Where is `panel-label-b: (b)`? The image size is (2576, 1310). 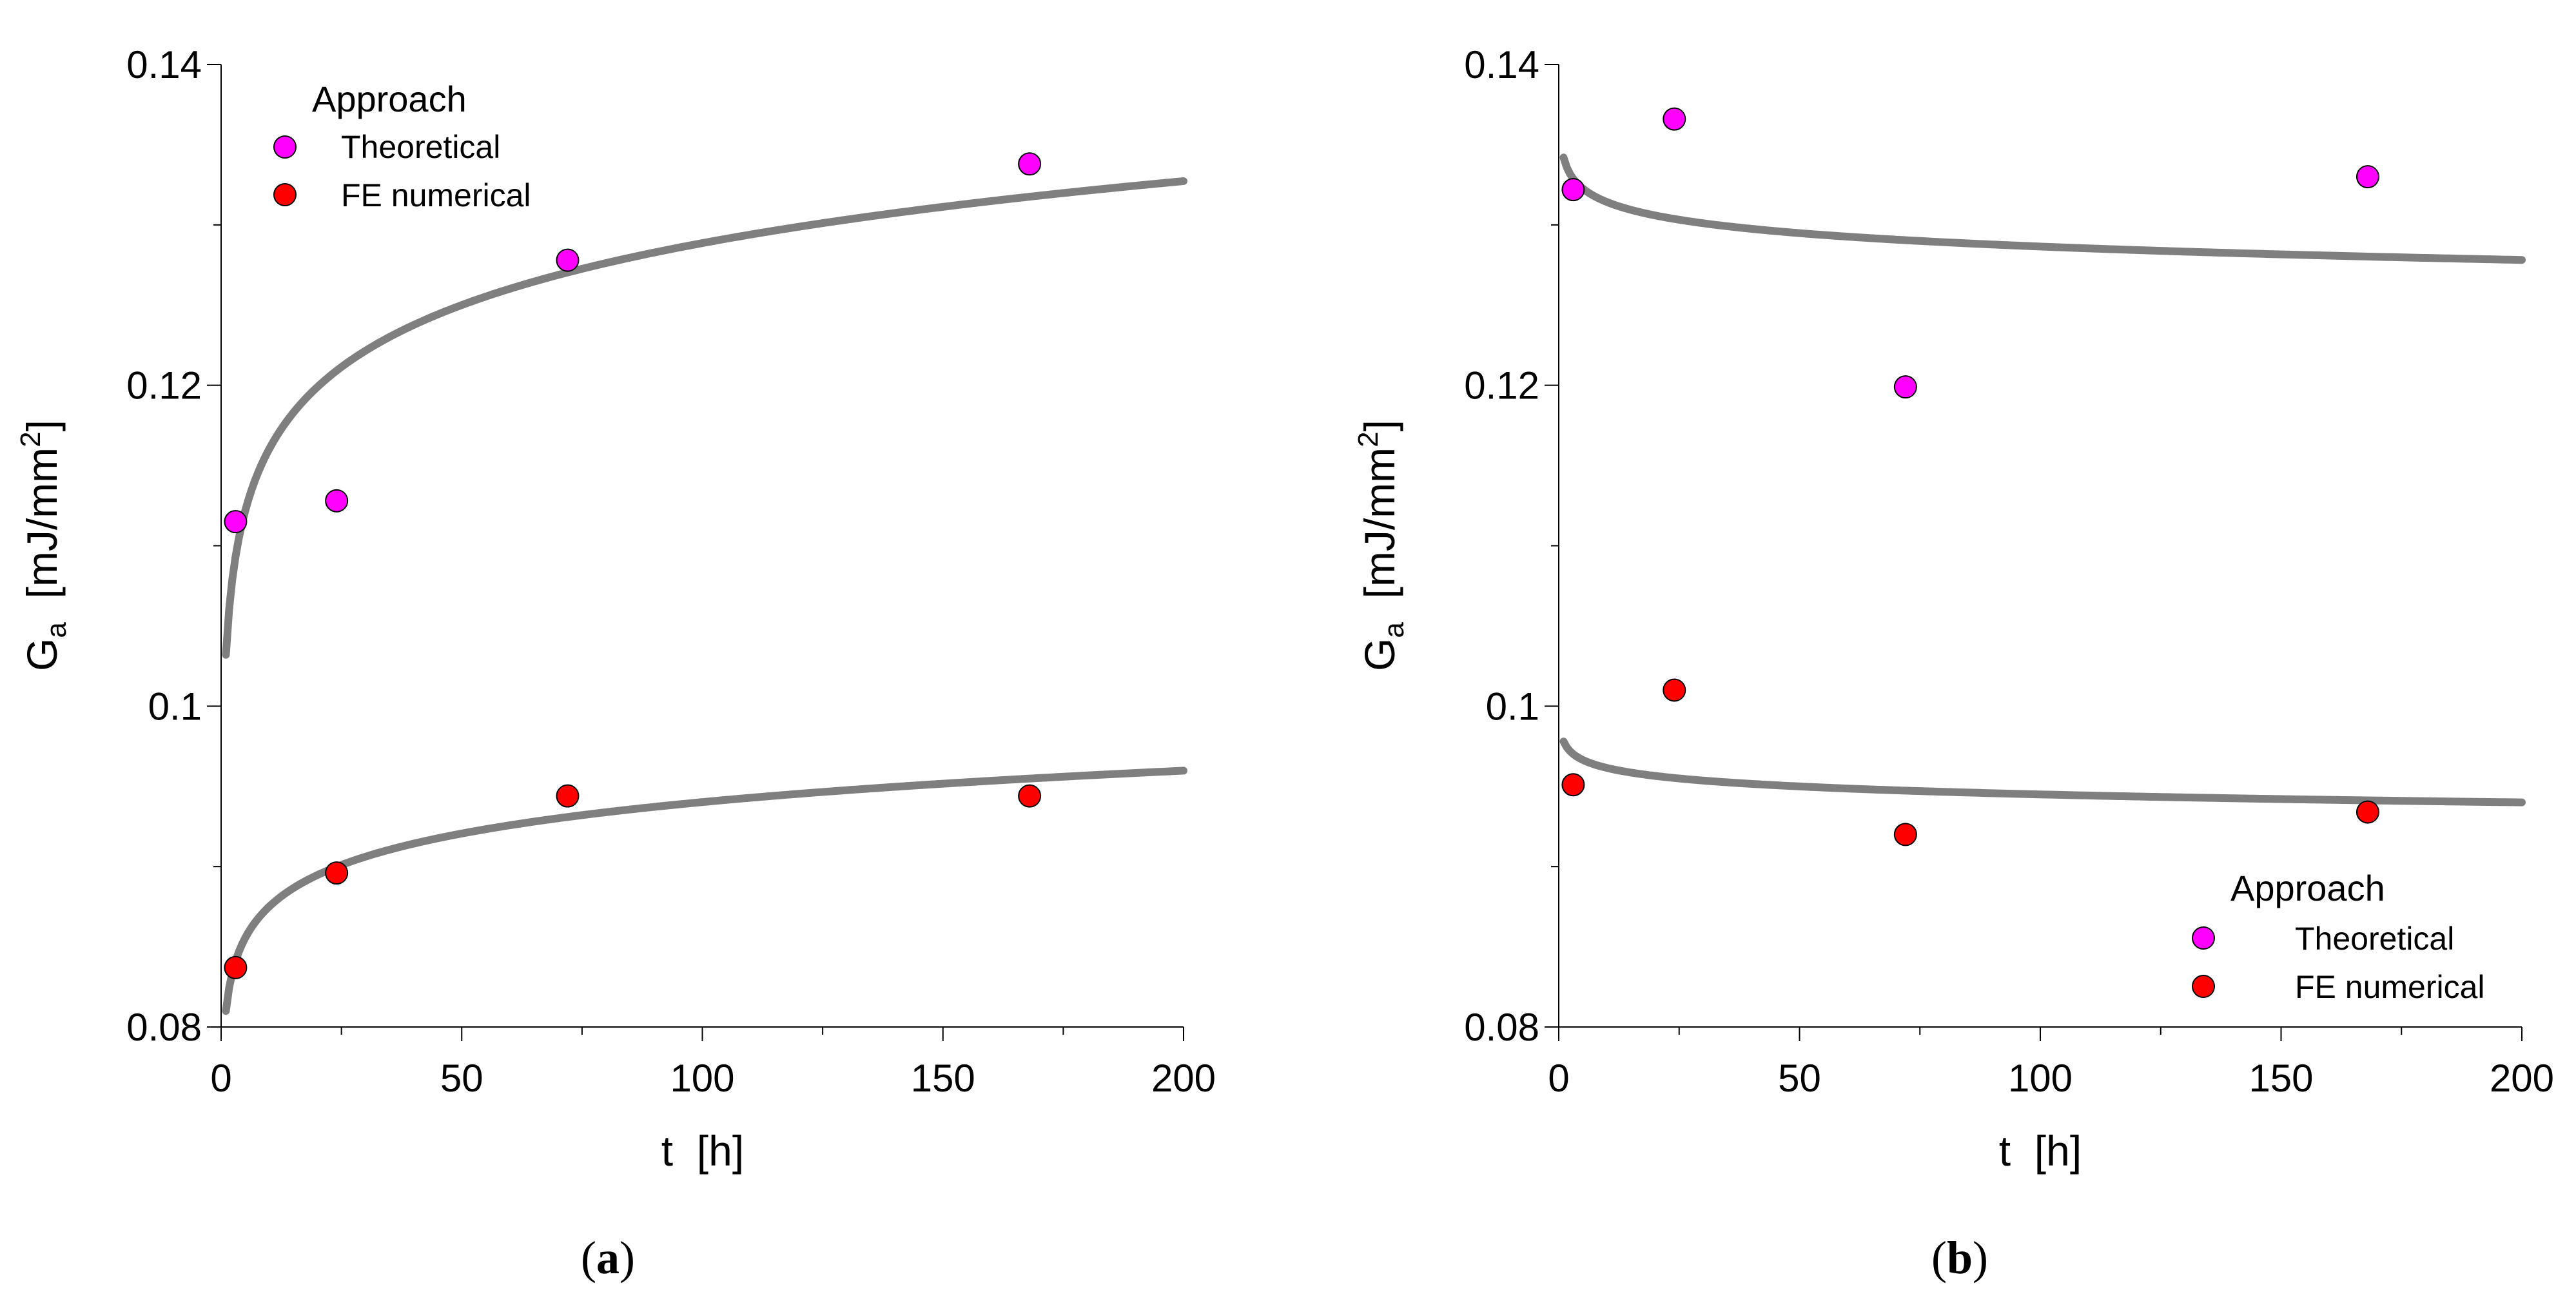
panel-label-b: (b) is located at coordinates (1960, 1258).